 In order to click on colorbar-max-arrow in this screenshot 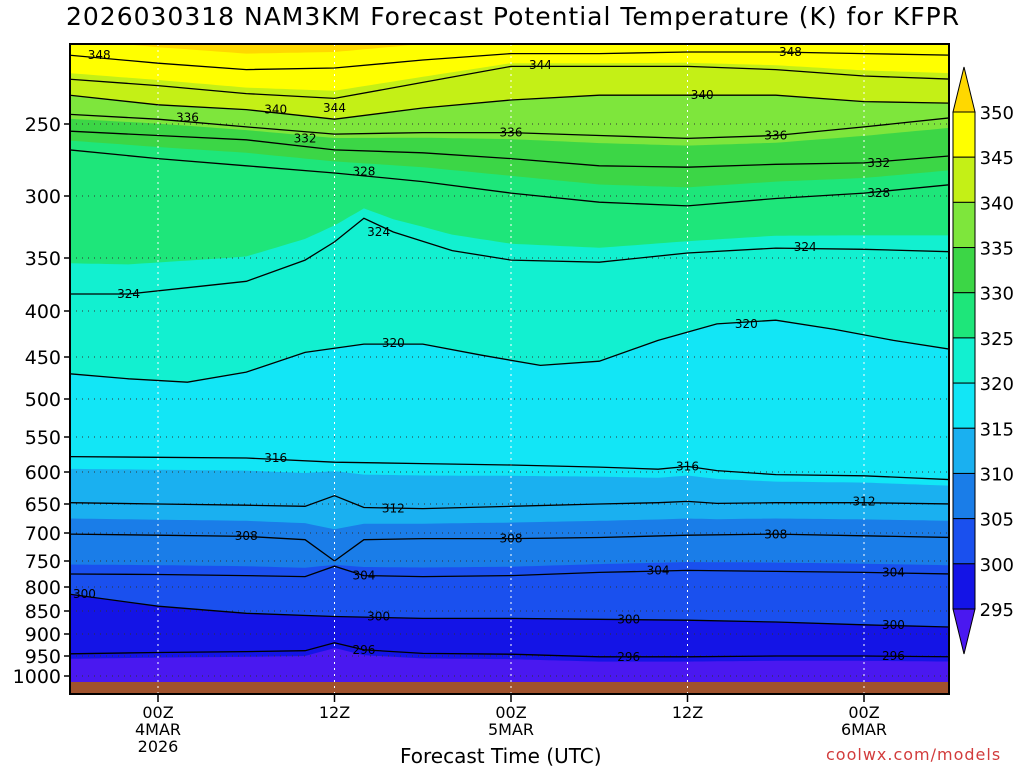, I will do `click(964, 89)`.